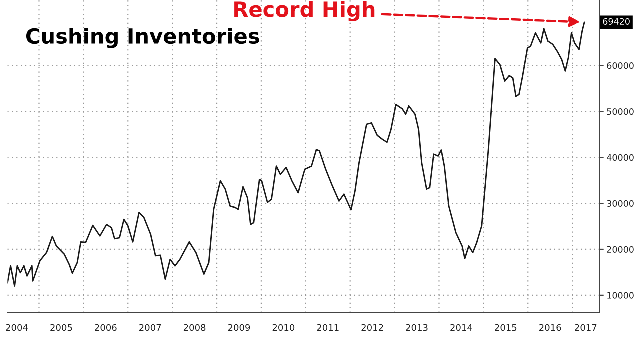 This screenshot has height=339, width=640. I want to click on x-tick-label: 2006, so click(106, 328).